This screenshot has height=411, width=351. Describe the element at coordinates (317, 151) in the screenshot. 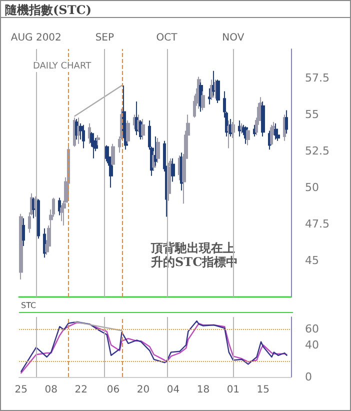

I see `y-tick-label: 52.5` at that location.